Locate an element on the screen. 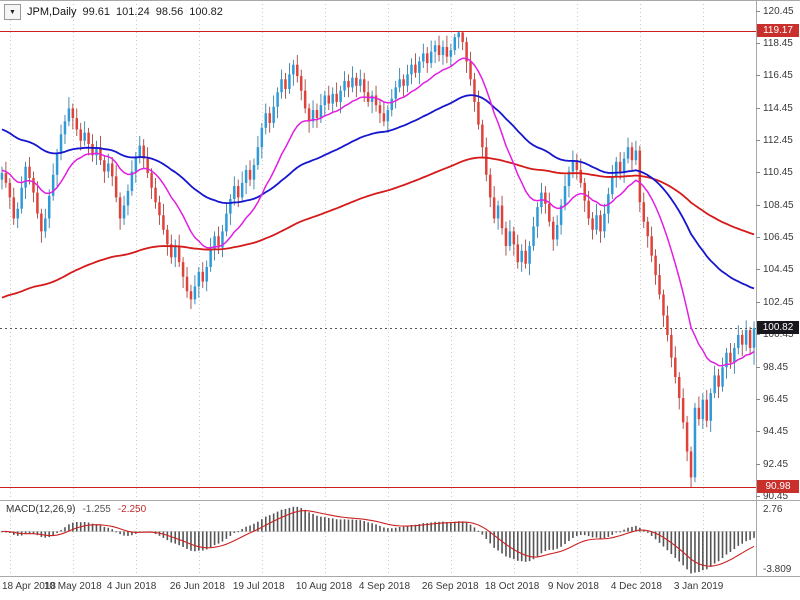 The width and height of the screenshot is (800, 600). date-label: 3 Jan 2019 is located at coordinates (698, 586).